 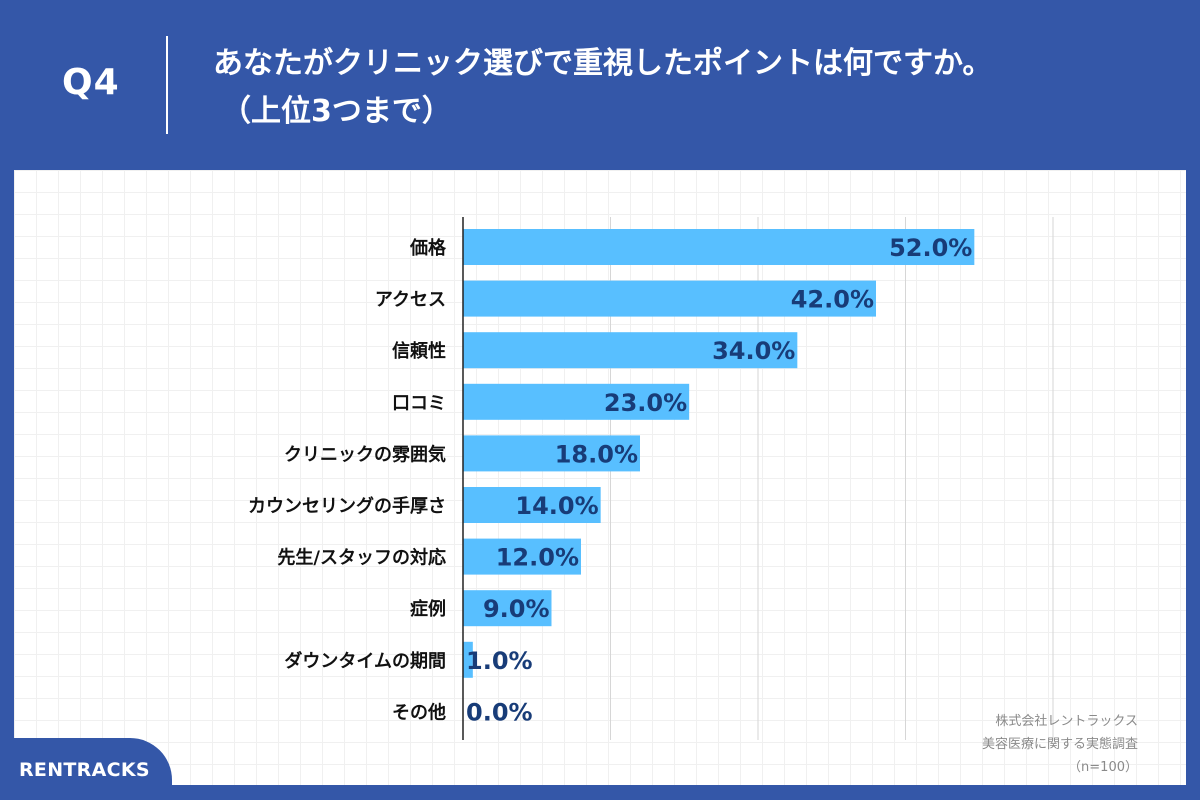 I want to click on value-label: 9.0%, so click(x=516, y=609).